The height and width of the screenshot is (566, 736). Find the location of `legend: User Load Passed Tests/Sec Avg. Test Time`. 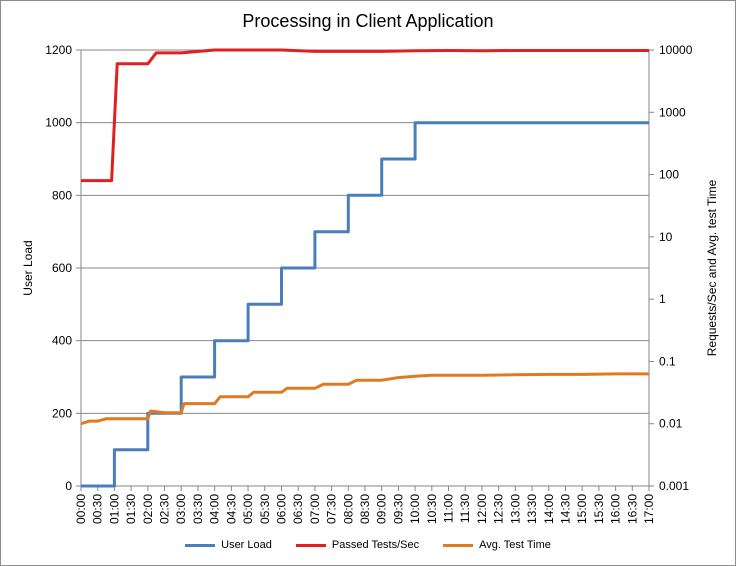

legend: User Load Passed Tests/Sec Avg. Test Time is located at coordinates (368, 545).